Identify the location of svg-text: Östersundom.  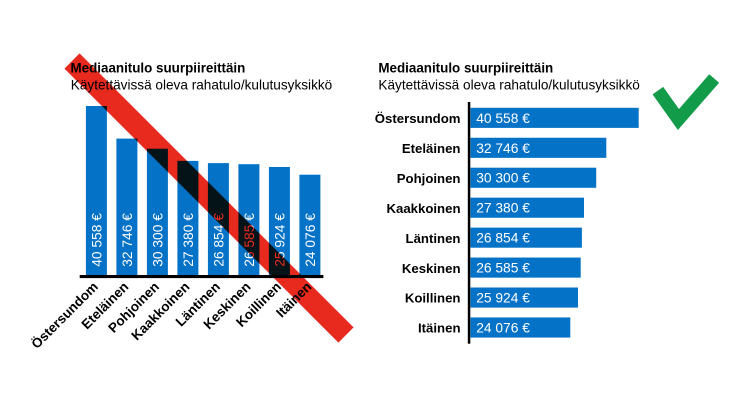
(418, 118).